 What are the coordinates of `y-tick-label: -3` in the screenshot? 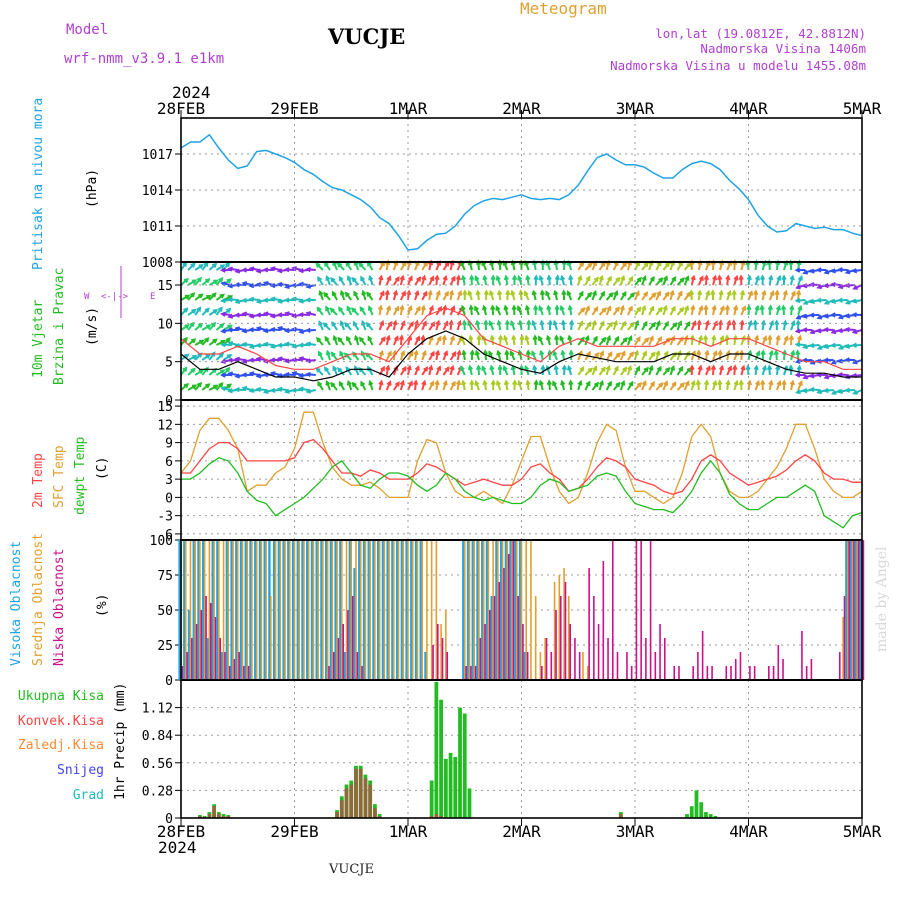 It's located at (165, 517).